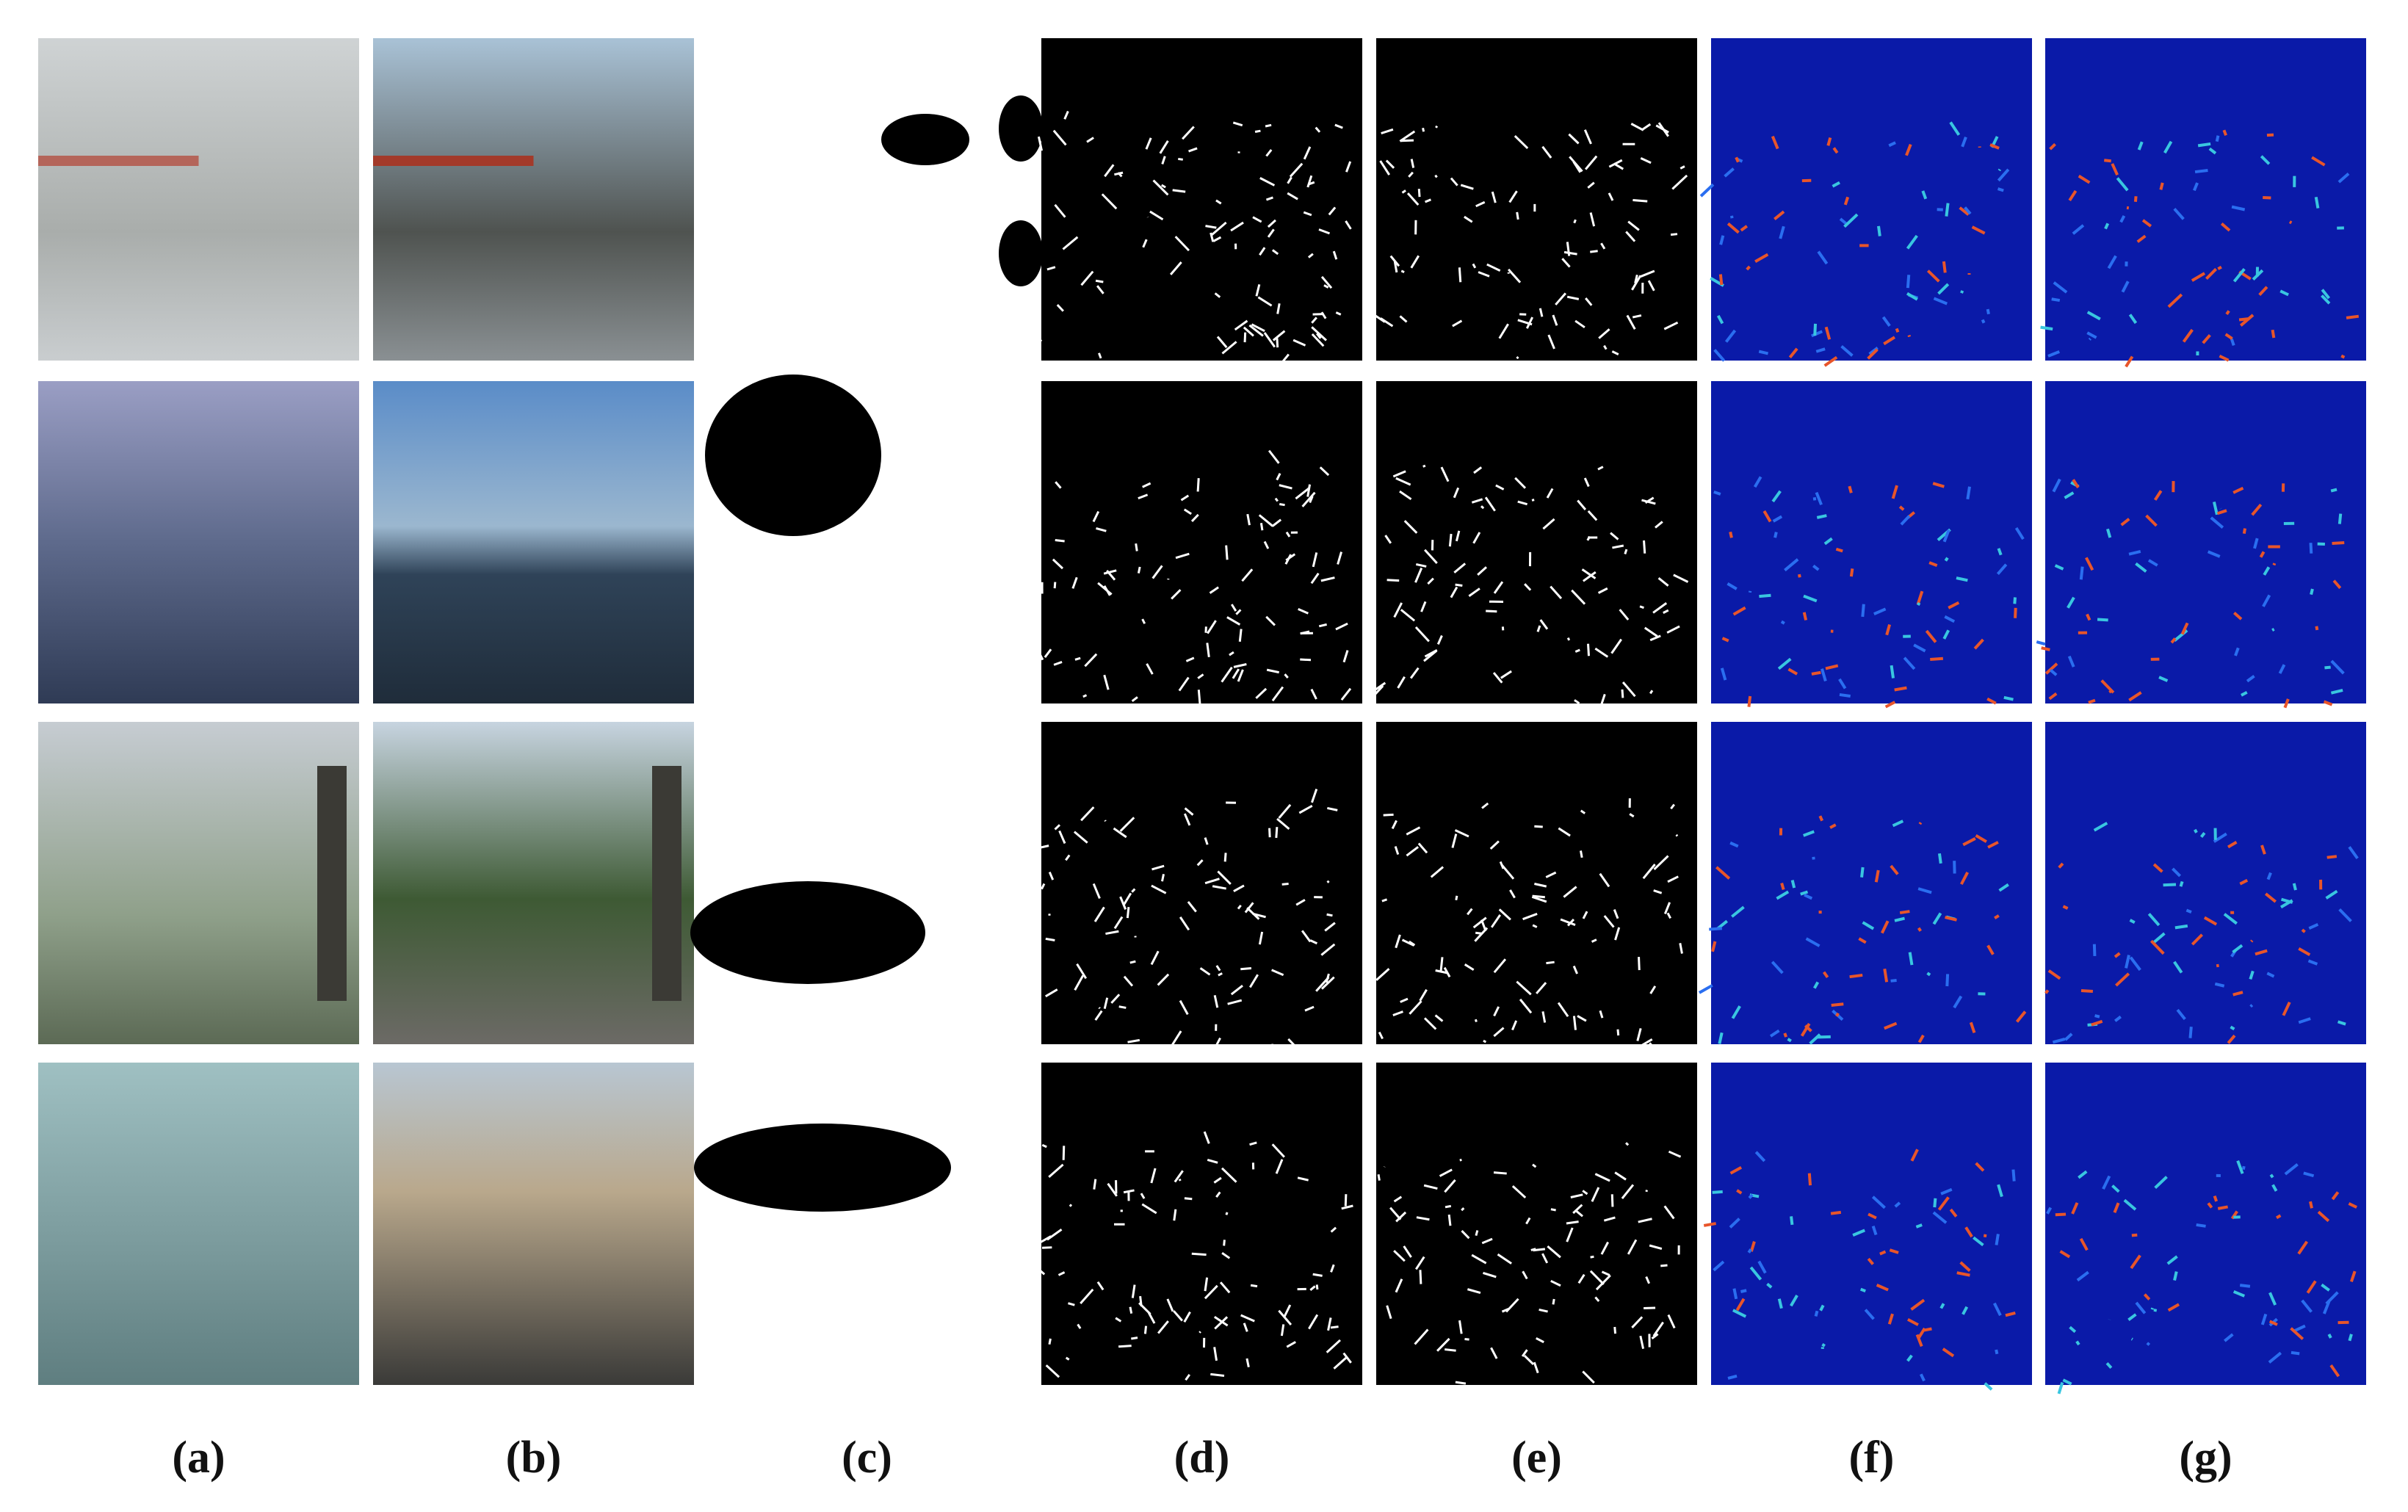 The width and height of the screenshot is (2408, 1512). What do you see at coordinates (332, 883) in the screenshot?
I see `tree-trunk` at bounding box center [332, 883].